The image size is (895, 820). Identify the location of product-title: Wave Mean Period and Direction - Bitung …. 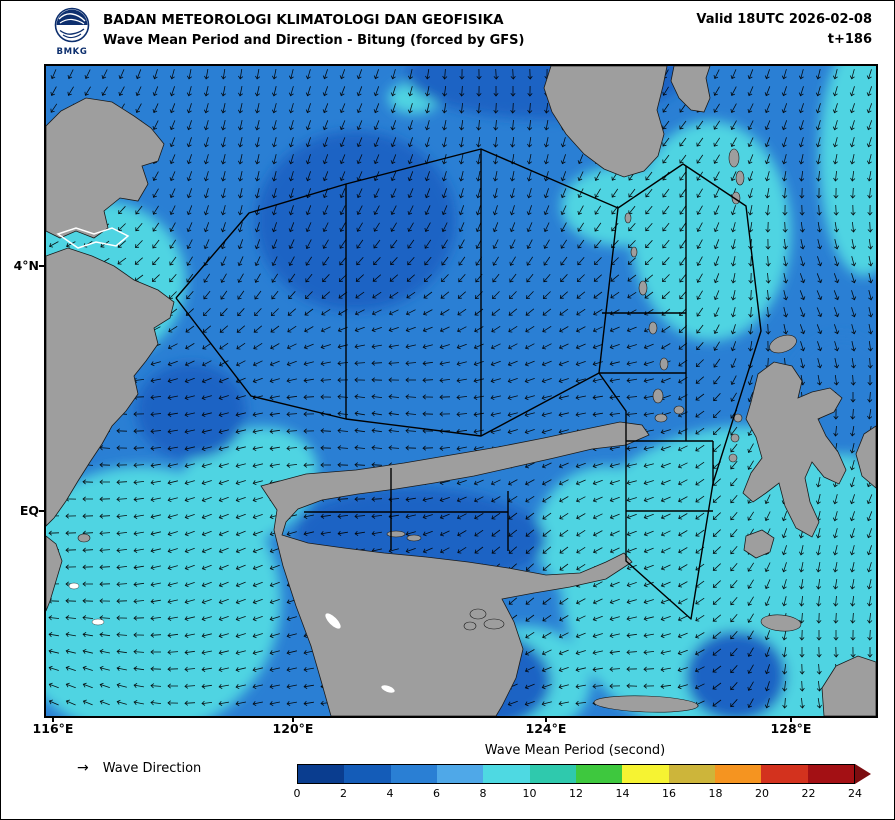
(314, 40).